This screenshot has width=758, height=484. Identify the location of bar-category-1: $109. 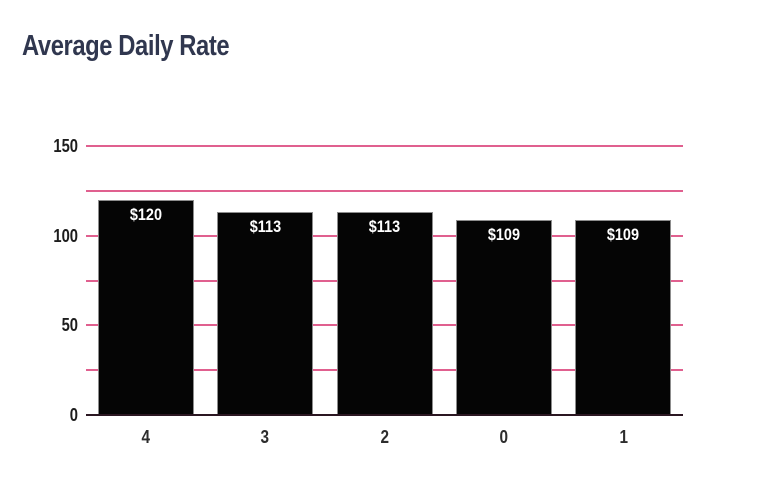
(623, 317).